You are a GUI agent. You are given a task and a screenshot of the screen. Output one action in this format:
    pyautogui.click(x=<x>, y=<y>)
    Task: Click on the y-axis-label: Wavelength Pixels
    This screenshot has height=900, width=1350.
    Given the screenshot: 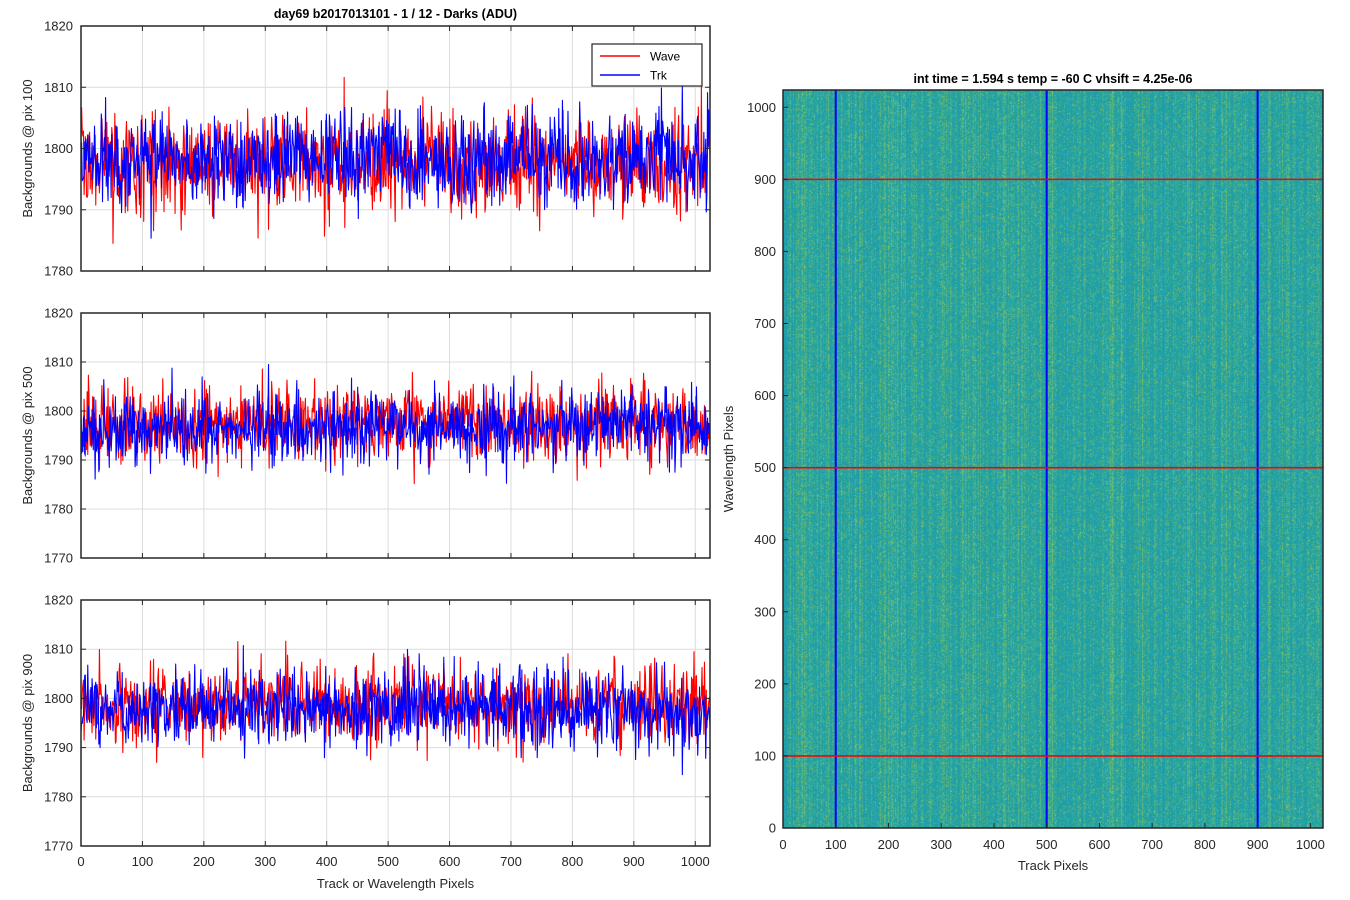 What is the action you would take?
    pyautogui.click(x=728, y=458)
    